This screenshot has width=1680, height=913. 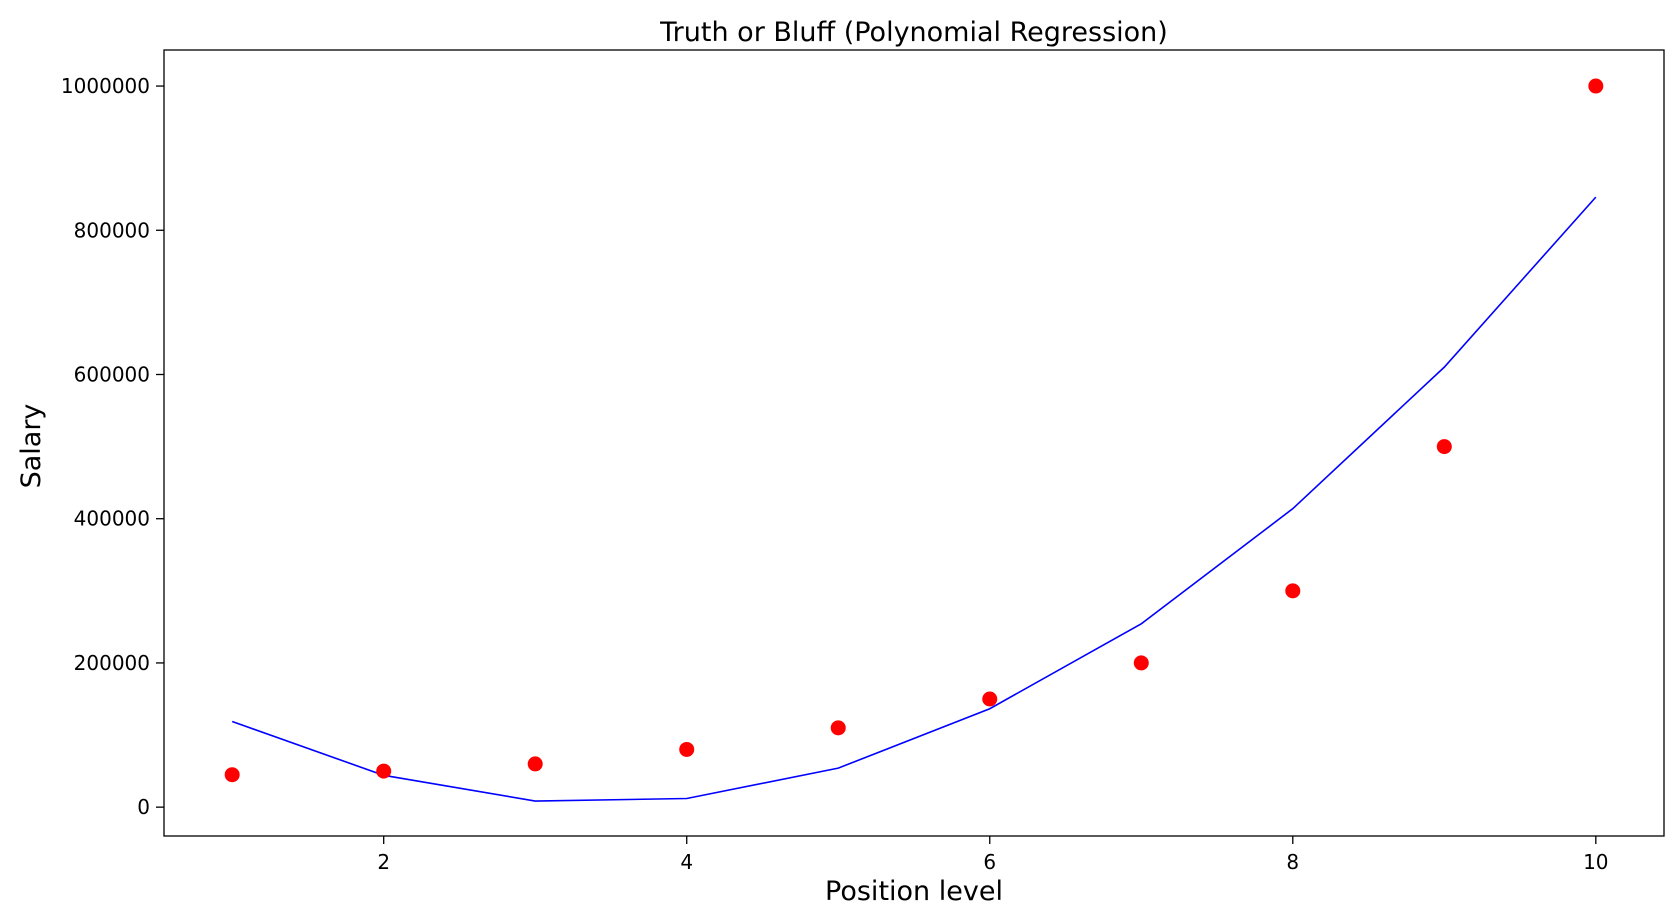 What do you see at coordinates (112, 230) in the screenshot?
I see `y-tick-label: 800000` at bounding box center [112, 230].